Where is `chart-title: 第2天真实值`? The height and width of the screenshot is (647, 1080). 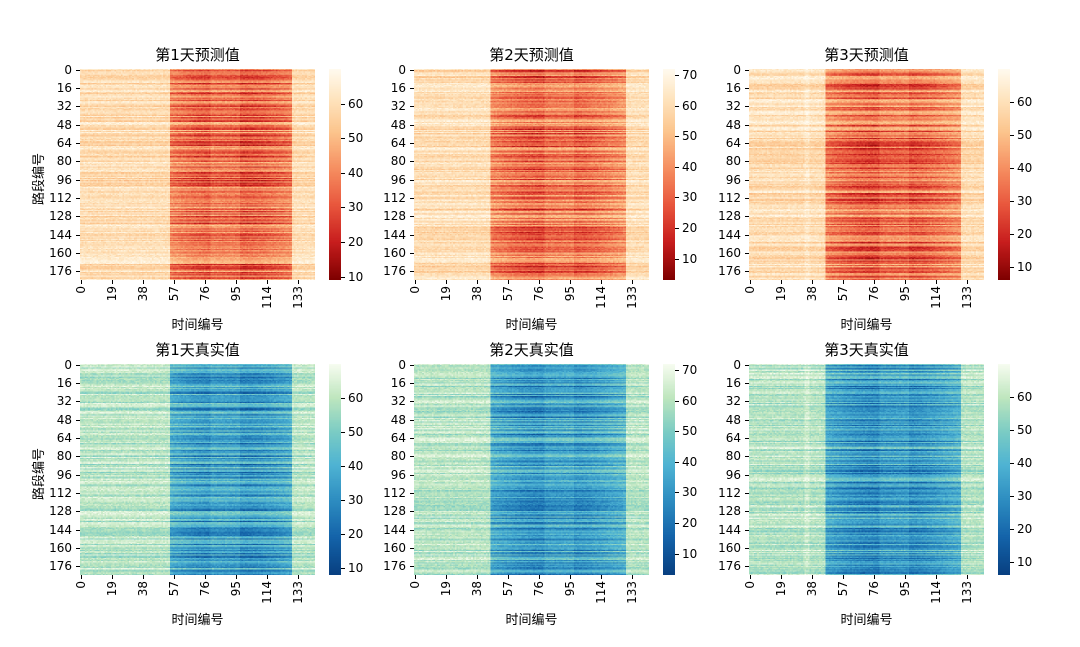 chart-title: 第2天真实值 is located at coordinates (531, 350).